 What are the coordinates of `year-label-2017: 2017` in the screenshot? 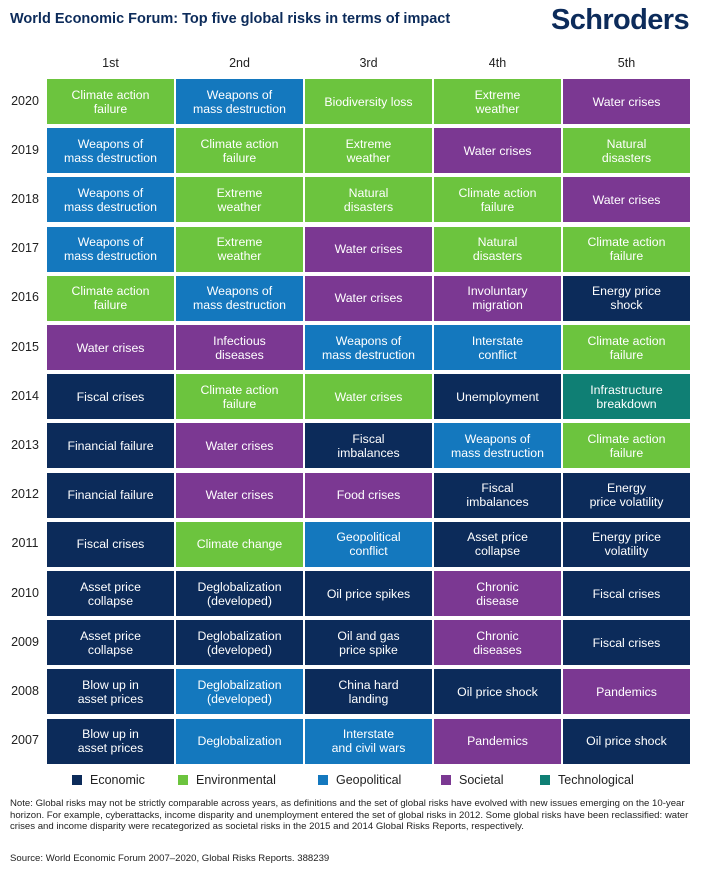 It's located at (25, 248).